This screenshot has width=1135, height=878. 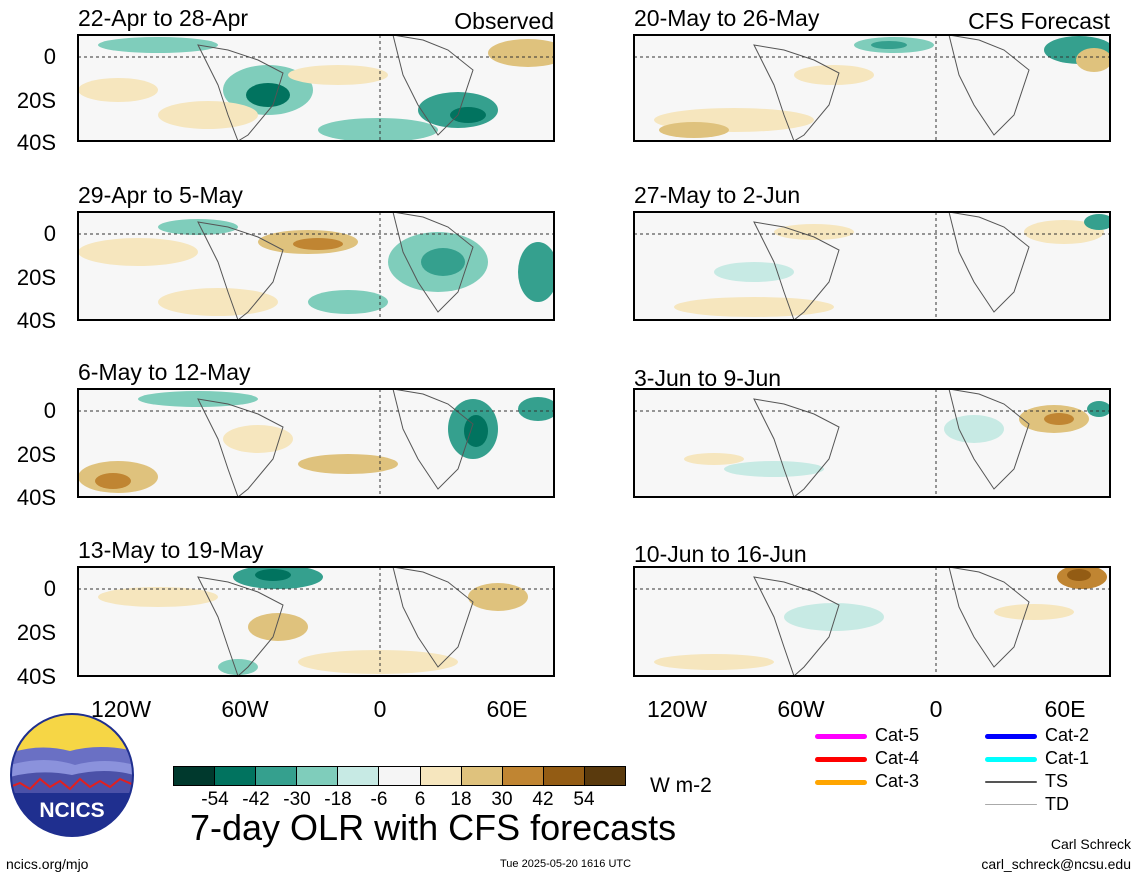 What do you see at coordinates (1056, 864) in the screenshot?
I see `footer-email: carl_schreck@ncsu.edu` at bounding box center [1056, 864].